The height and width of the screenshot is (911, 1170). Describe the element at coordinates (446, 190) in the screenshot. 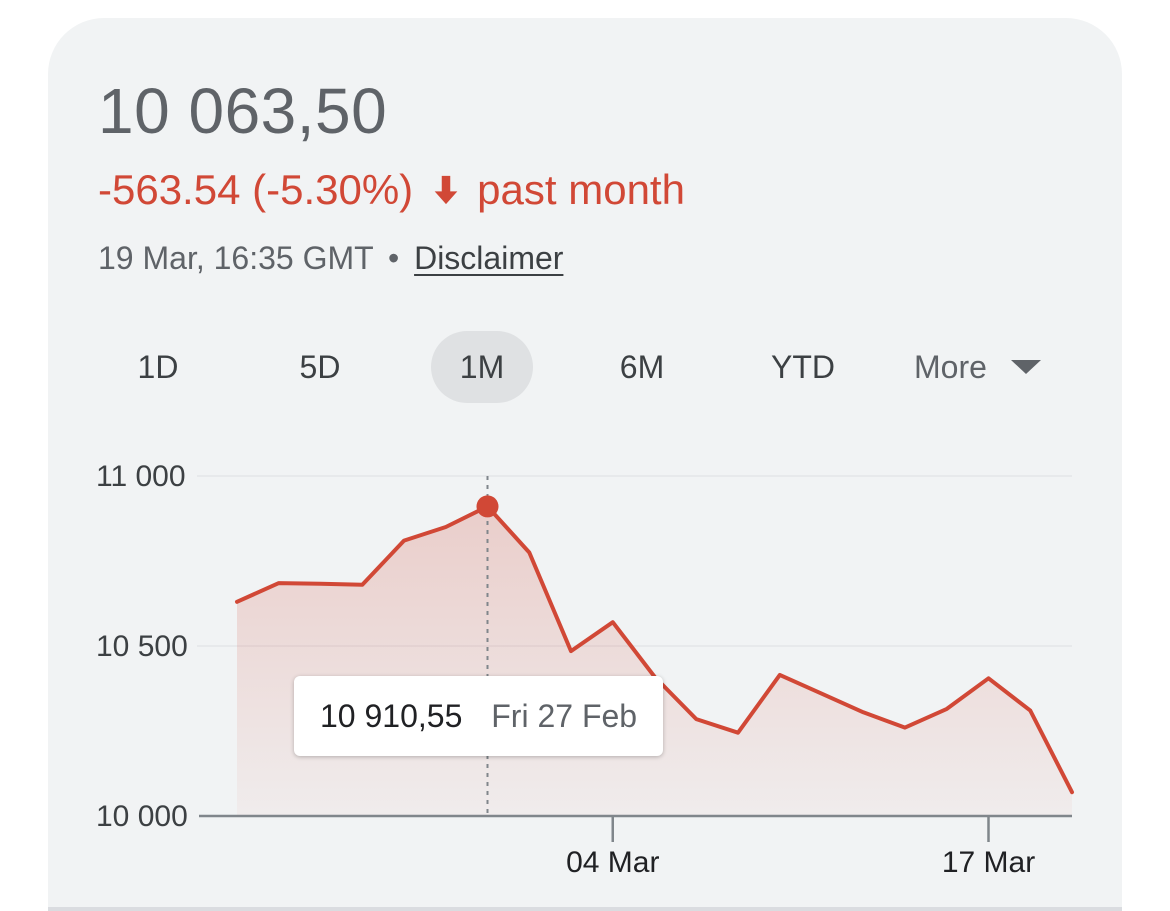

I see `arrow-down-icon` at that location.